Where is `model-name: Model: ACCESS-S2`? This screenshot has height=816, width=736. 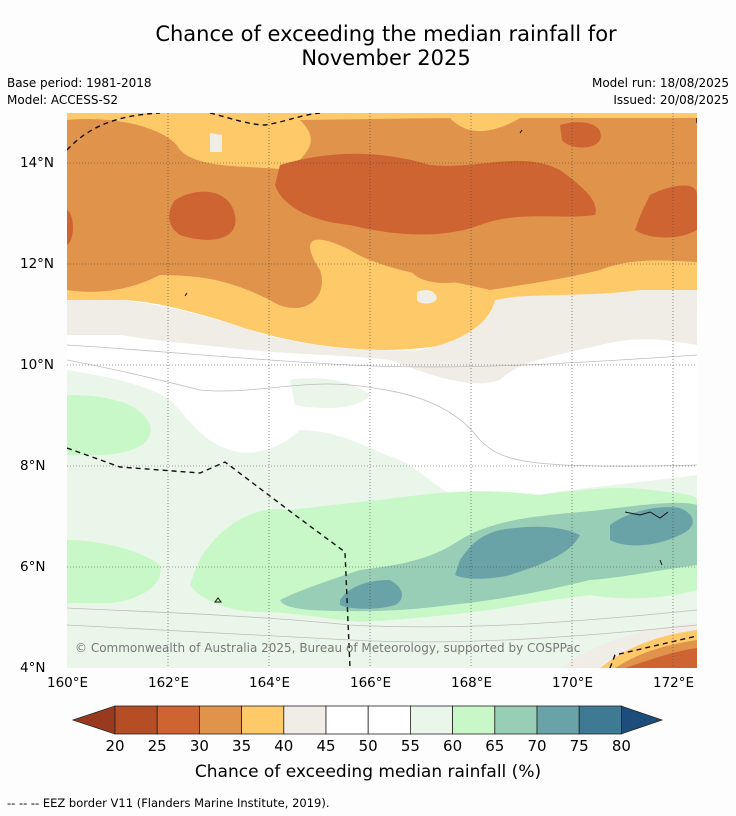
model-name: Model: ACCESS-S2 is located at coordinates (63, 100).